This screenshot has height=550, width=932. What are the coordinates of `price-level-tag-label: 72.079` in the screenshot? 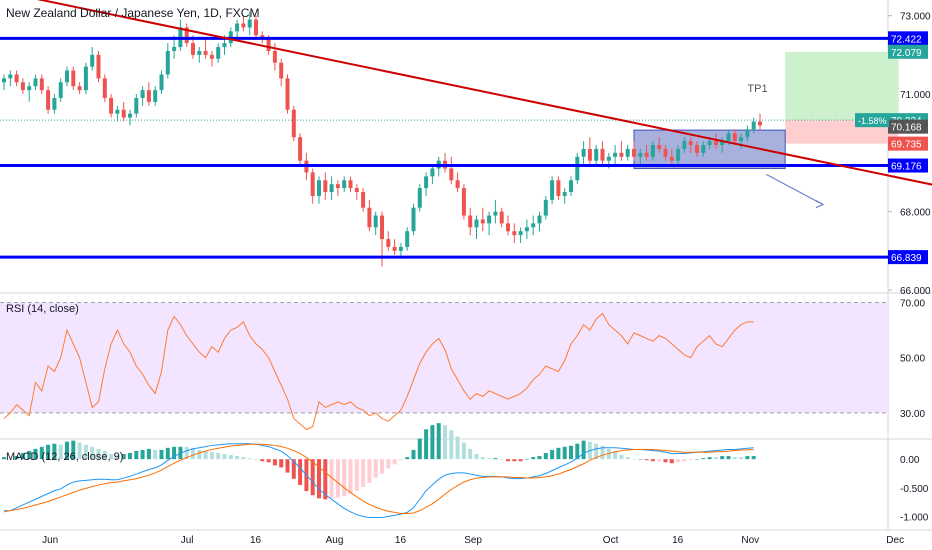 It's located at (906, 53).